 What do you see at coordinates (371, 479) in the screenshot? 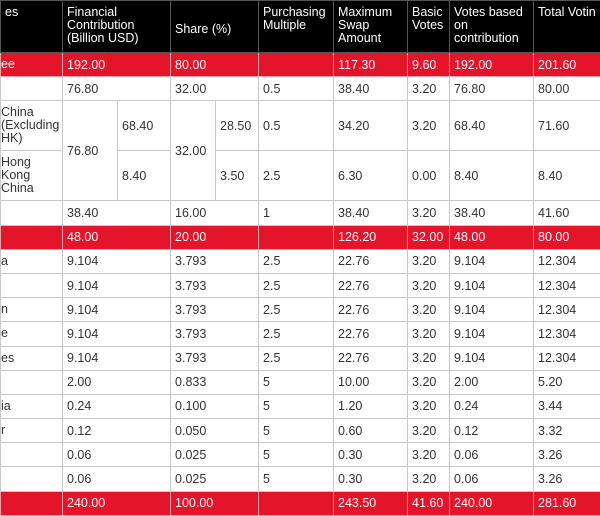
I see `cell: 0.30` at bounding box center [371, 479].